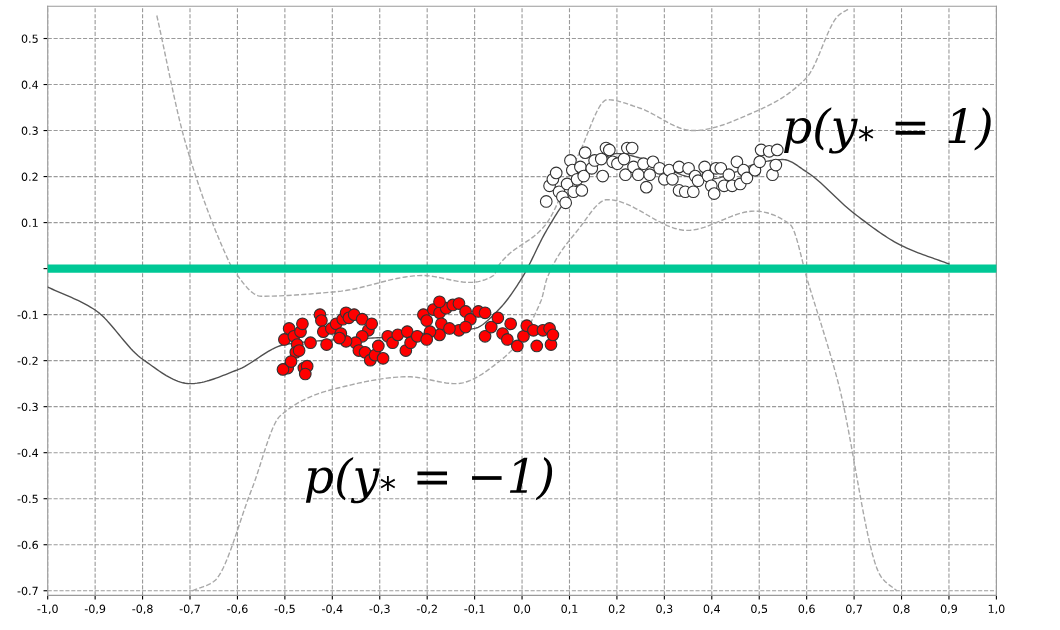 This screenshot has width=1060, height=630. What do you see at coordinates (27, 315) in the screenshot?
I see `y-tick-label: -0.1` at bounding box center [27, 315].